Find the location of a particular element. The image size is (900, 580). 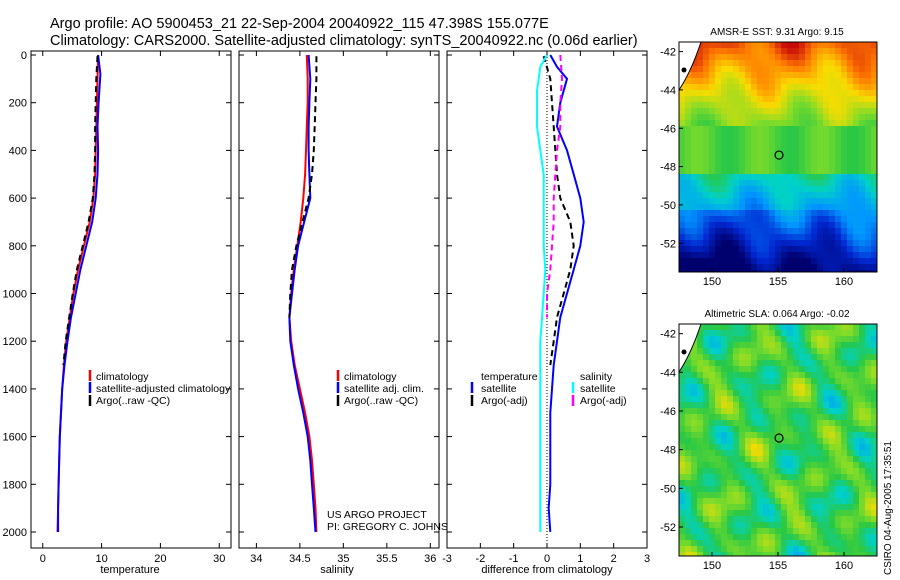

map-x-tick-label: 155 is located at coordinates (778, 282).